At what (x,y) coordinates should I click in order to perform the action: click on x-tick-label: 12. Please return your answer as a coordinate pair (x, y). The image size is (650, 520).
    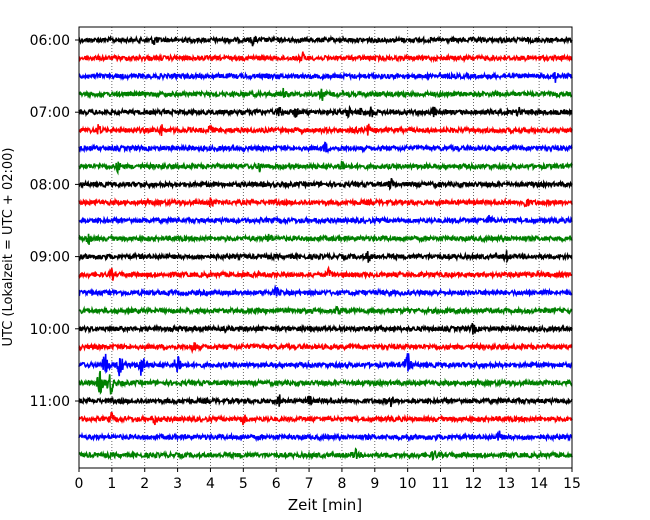
    Looking at the image, I should click on (473, 484).